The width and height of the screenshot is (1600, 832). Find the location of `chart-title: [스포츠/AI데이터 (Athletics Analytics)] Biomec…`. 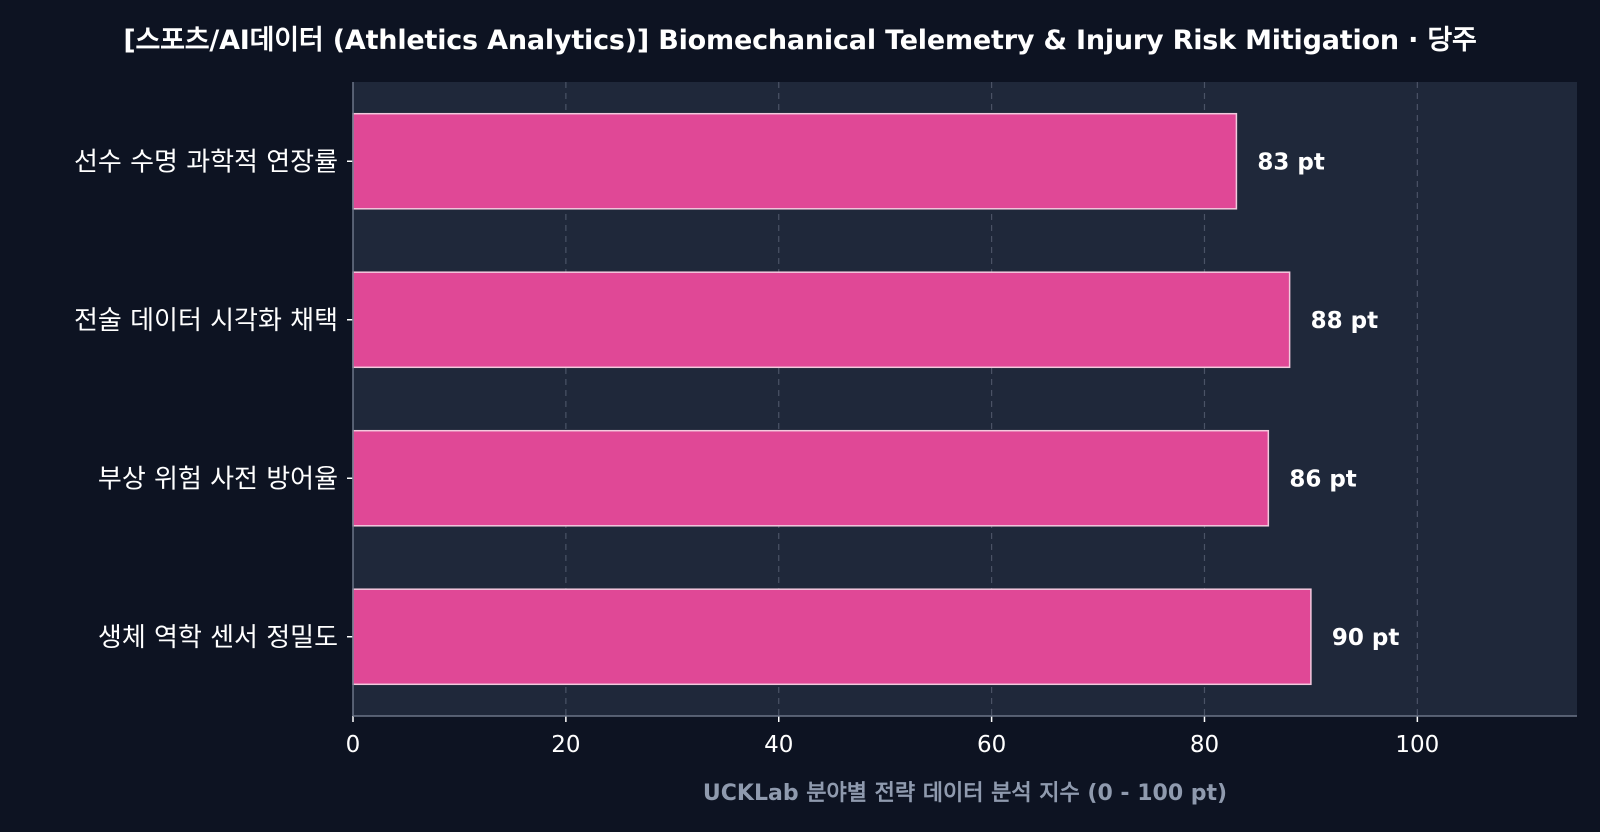

chart-title: [스포츠/AI데이터 (Athletics Analytics)] Biomec… is located at coordinates (800, 40).